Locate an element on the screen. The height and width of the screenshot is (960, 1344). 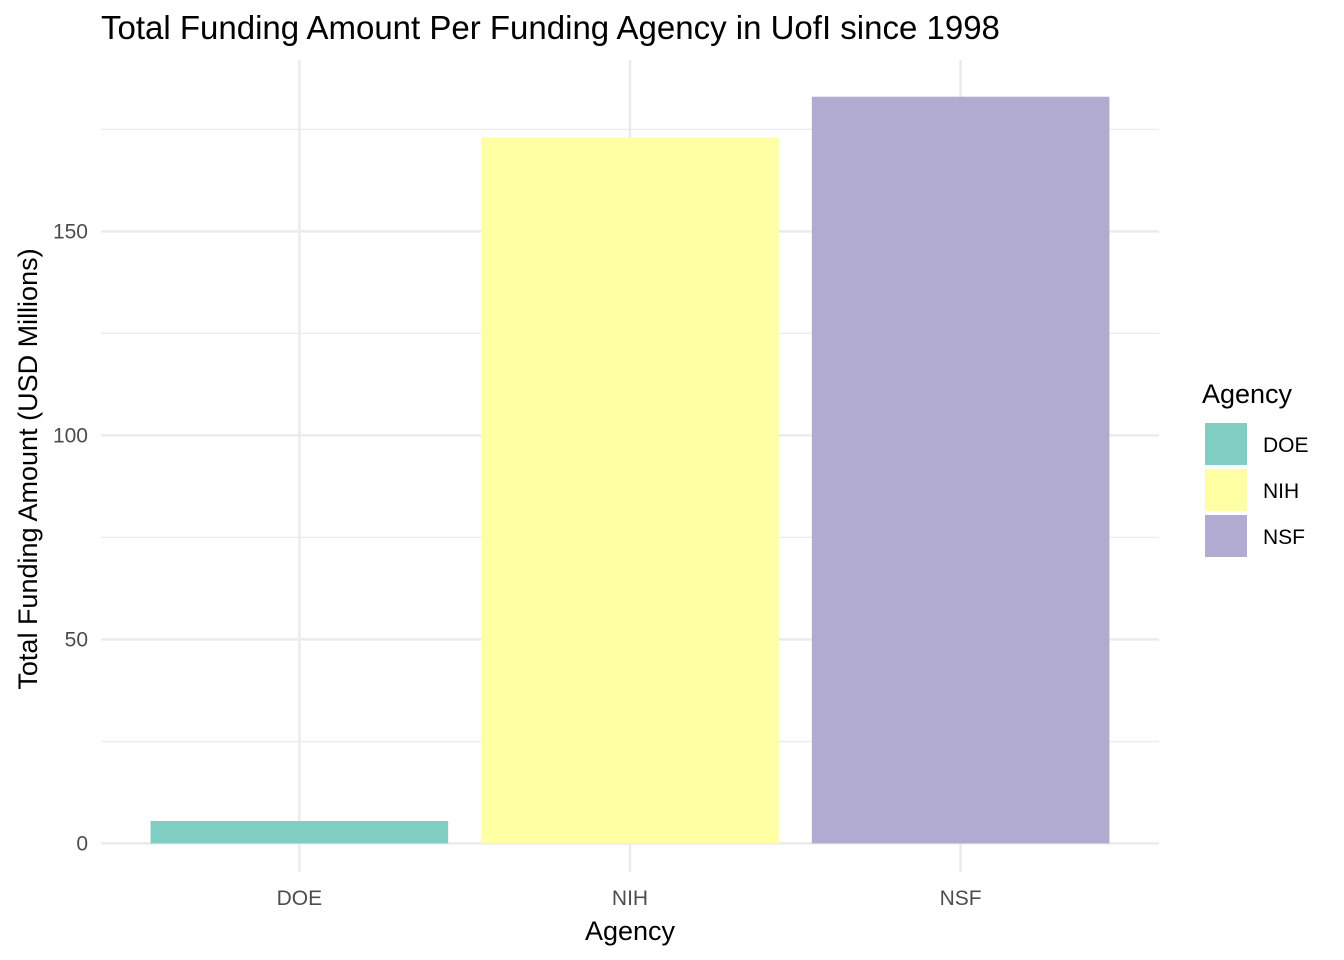
y-tick-label: 100 is located at coordinates (70, 435).